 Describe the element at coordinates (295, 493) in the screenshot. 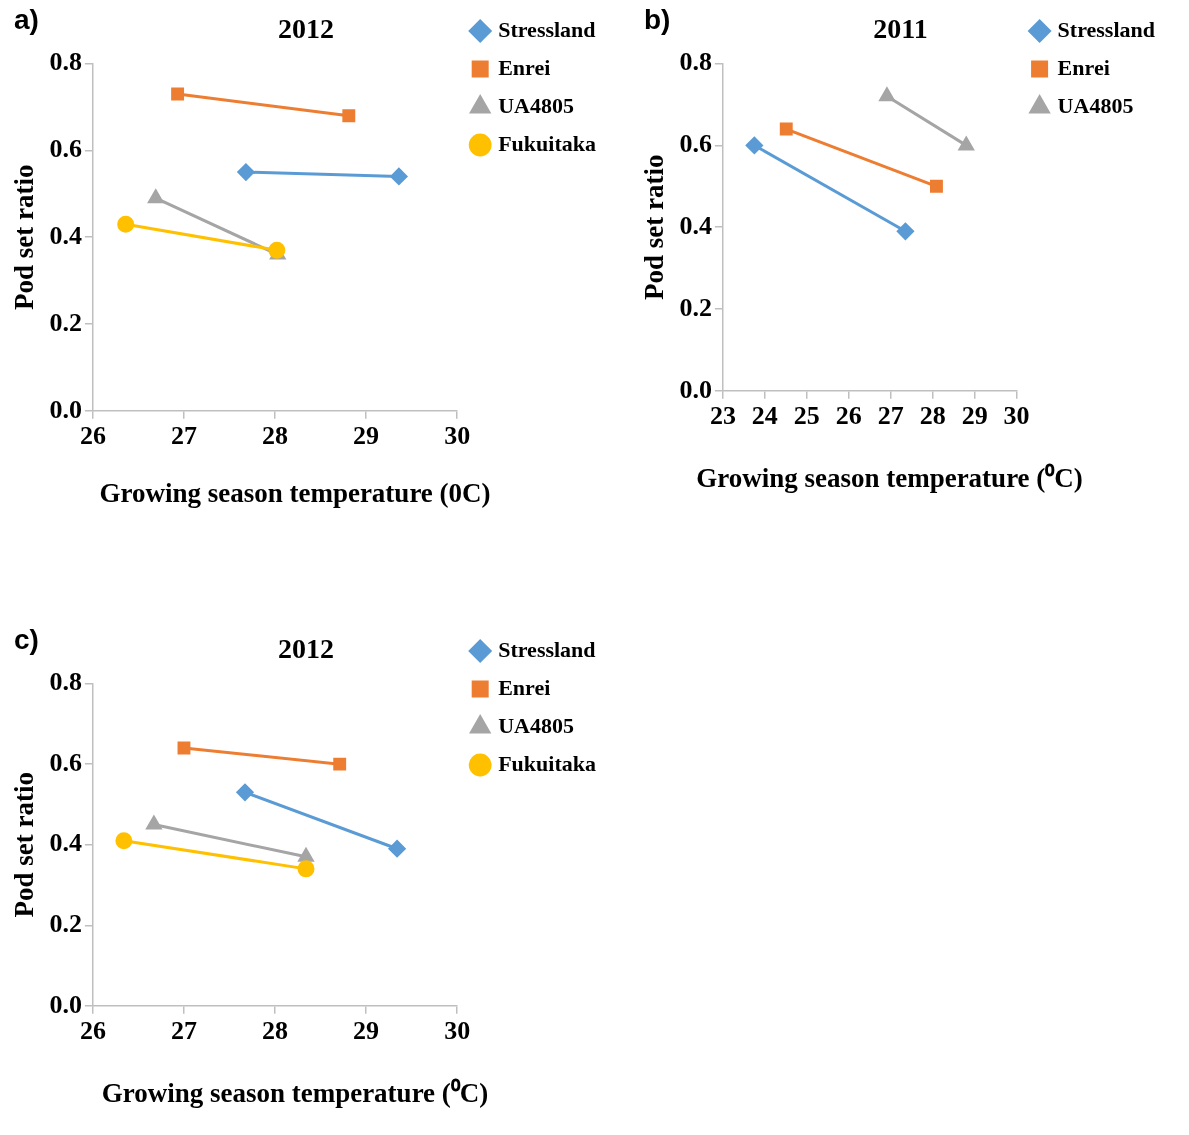

I see `x-axis-title: Growing season temperature (0C)` at that location.